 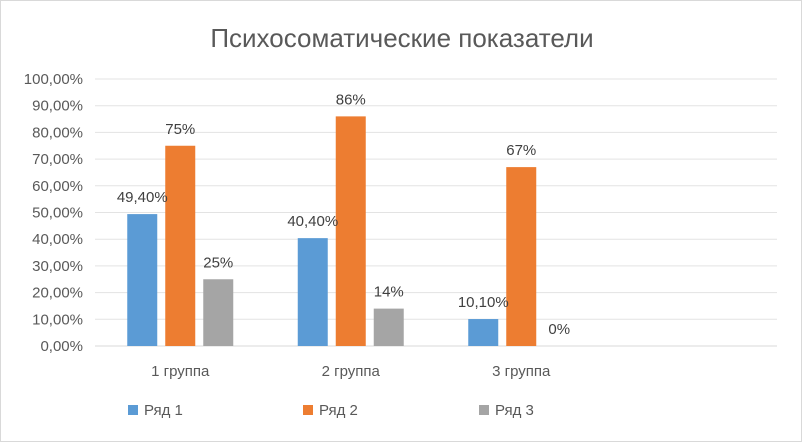 I want to click on y-tick-label: 10,00%, so click(x=57, y=319).